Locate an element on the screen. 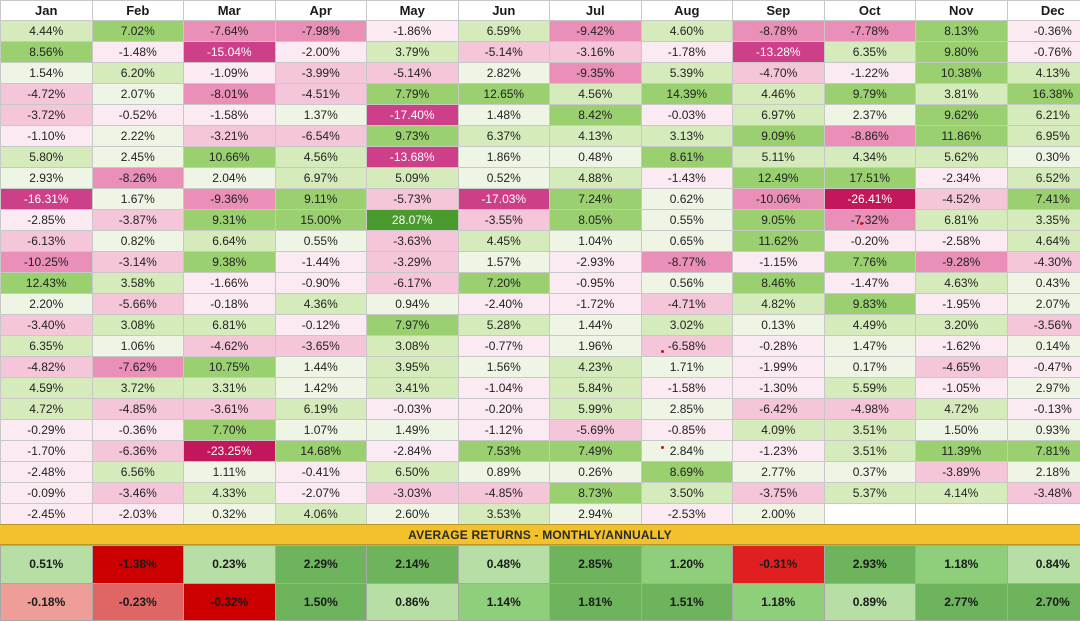  return-cell: -0.20% is located at coordinates (870, 241).